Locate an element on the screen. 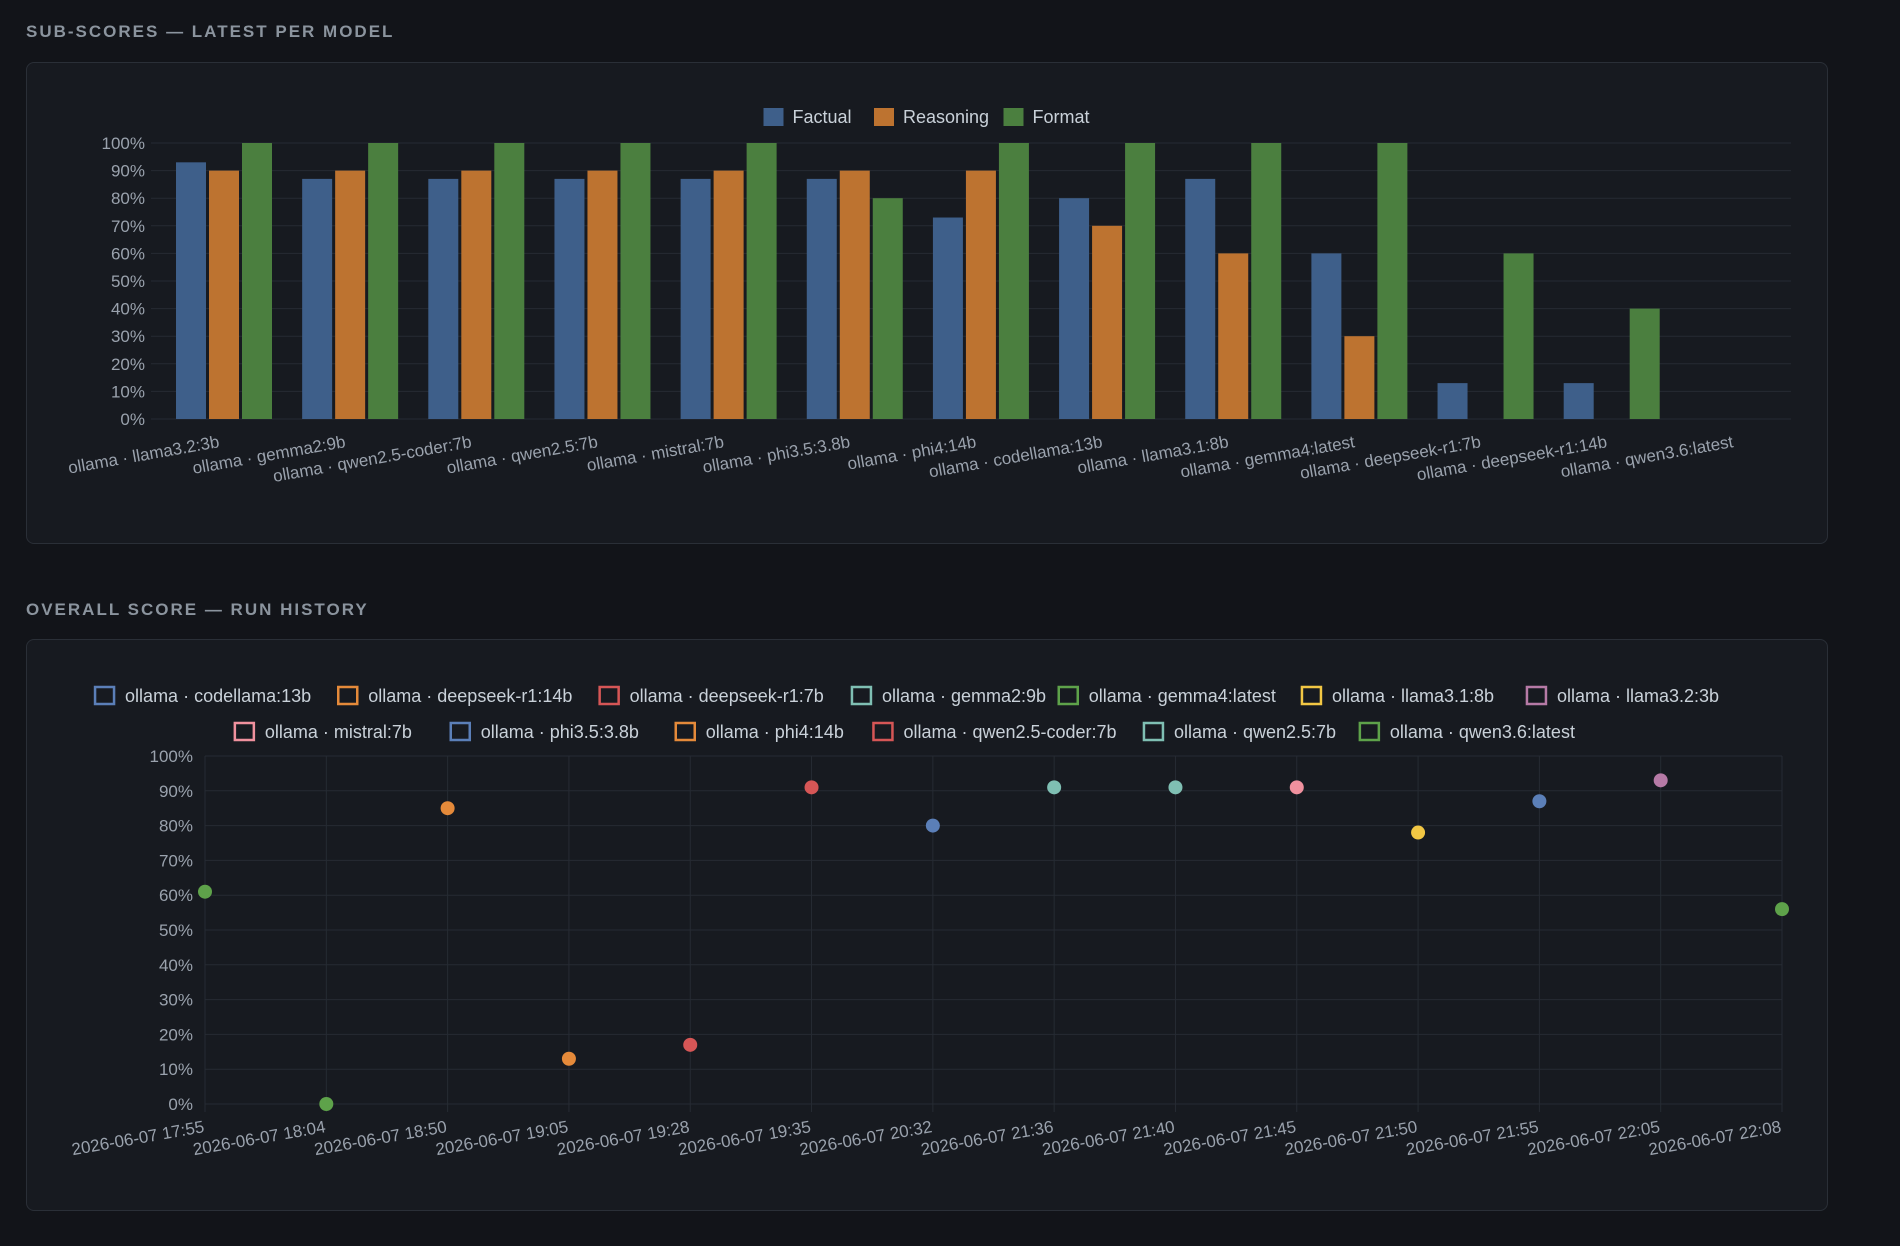 This screenshot has height=1246, width=1900. y-tick-label: 0% is located at coordinates (132, 419).